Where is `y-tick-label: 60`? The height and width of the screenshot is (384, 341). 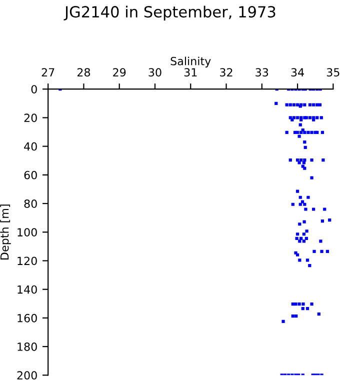 y-tick-label: 60 is located at coordinates (30, 175).